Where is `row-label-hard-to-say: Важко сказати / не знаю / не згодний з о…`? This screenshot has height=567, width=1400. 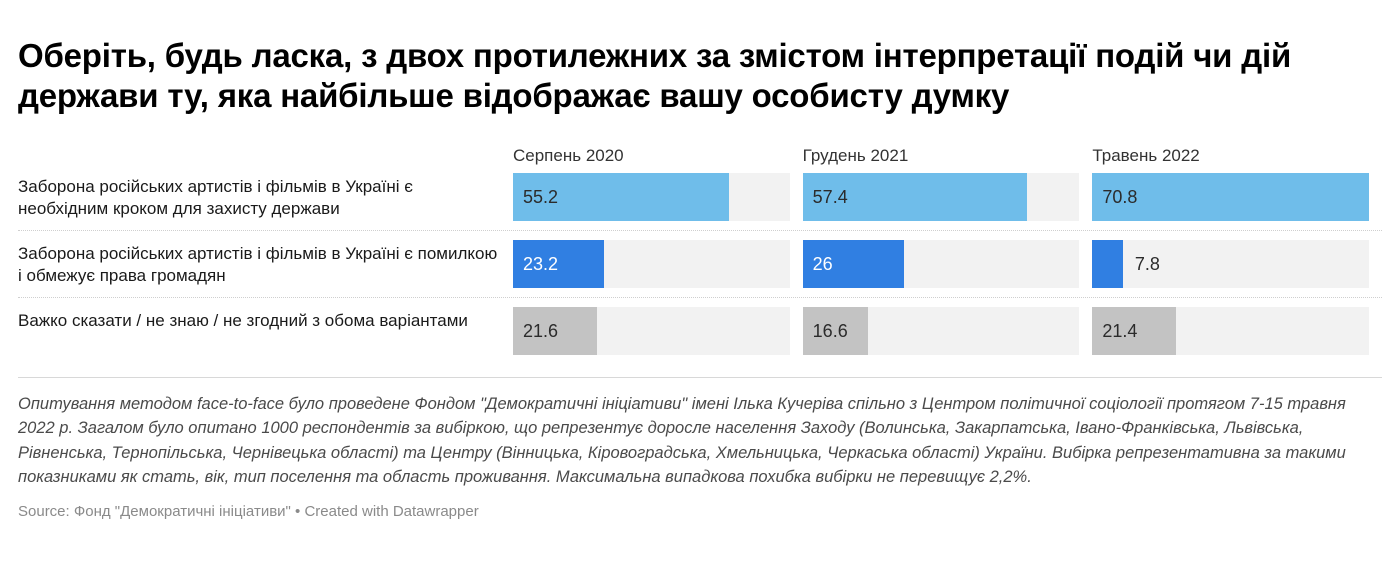
row-label-hard-to-say: Важко сказати / не знаю / не згодний з о… is located at coordinates (243, 321).